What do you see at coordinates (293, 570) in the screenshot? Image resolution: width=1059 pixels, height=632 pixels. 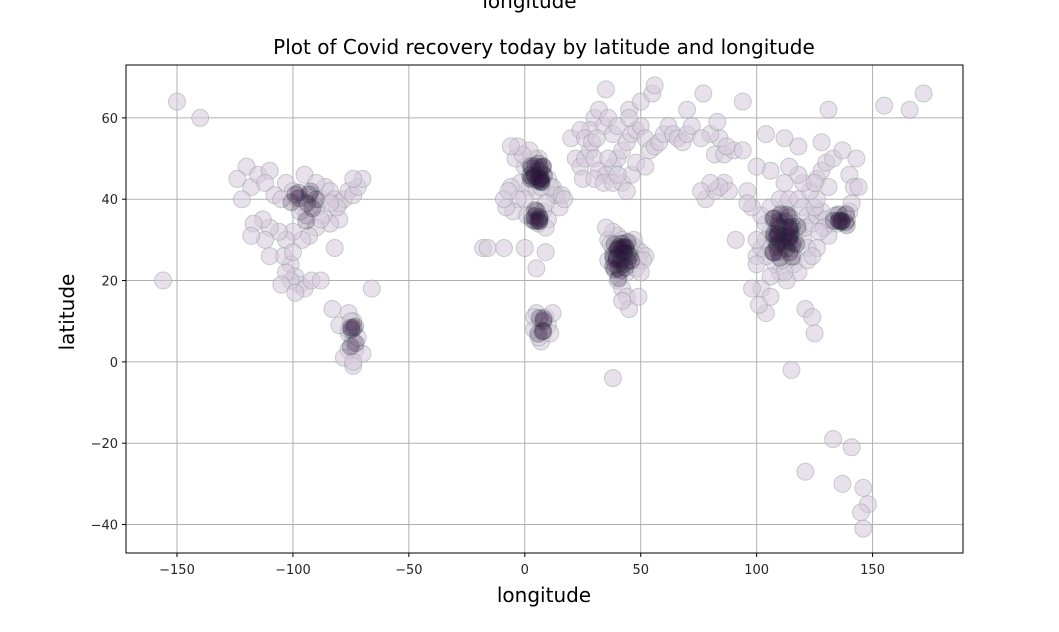 I see `x-tick-label: −100` at bounding box center [293, 570].